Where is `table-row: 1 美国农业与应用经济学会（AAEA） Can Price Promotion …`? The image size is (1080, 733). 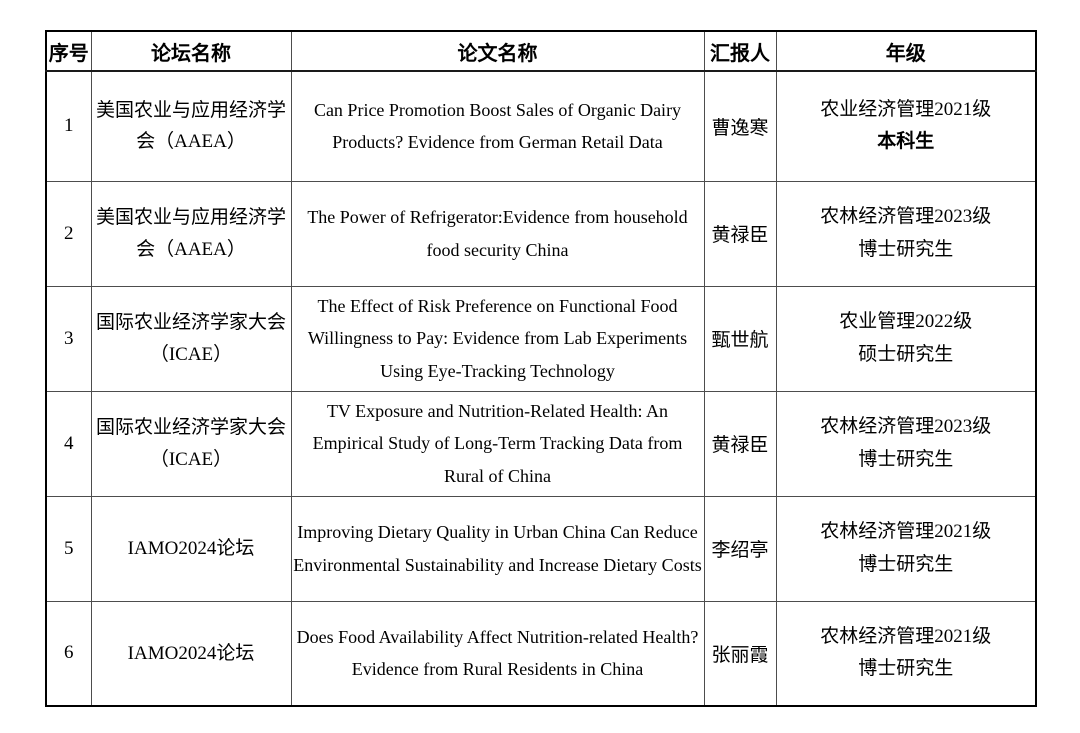
table-row: 1 美国农业与应用经济学会（AAEA） Can Price Promotion … is located at coordinates (541, 126).